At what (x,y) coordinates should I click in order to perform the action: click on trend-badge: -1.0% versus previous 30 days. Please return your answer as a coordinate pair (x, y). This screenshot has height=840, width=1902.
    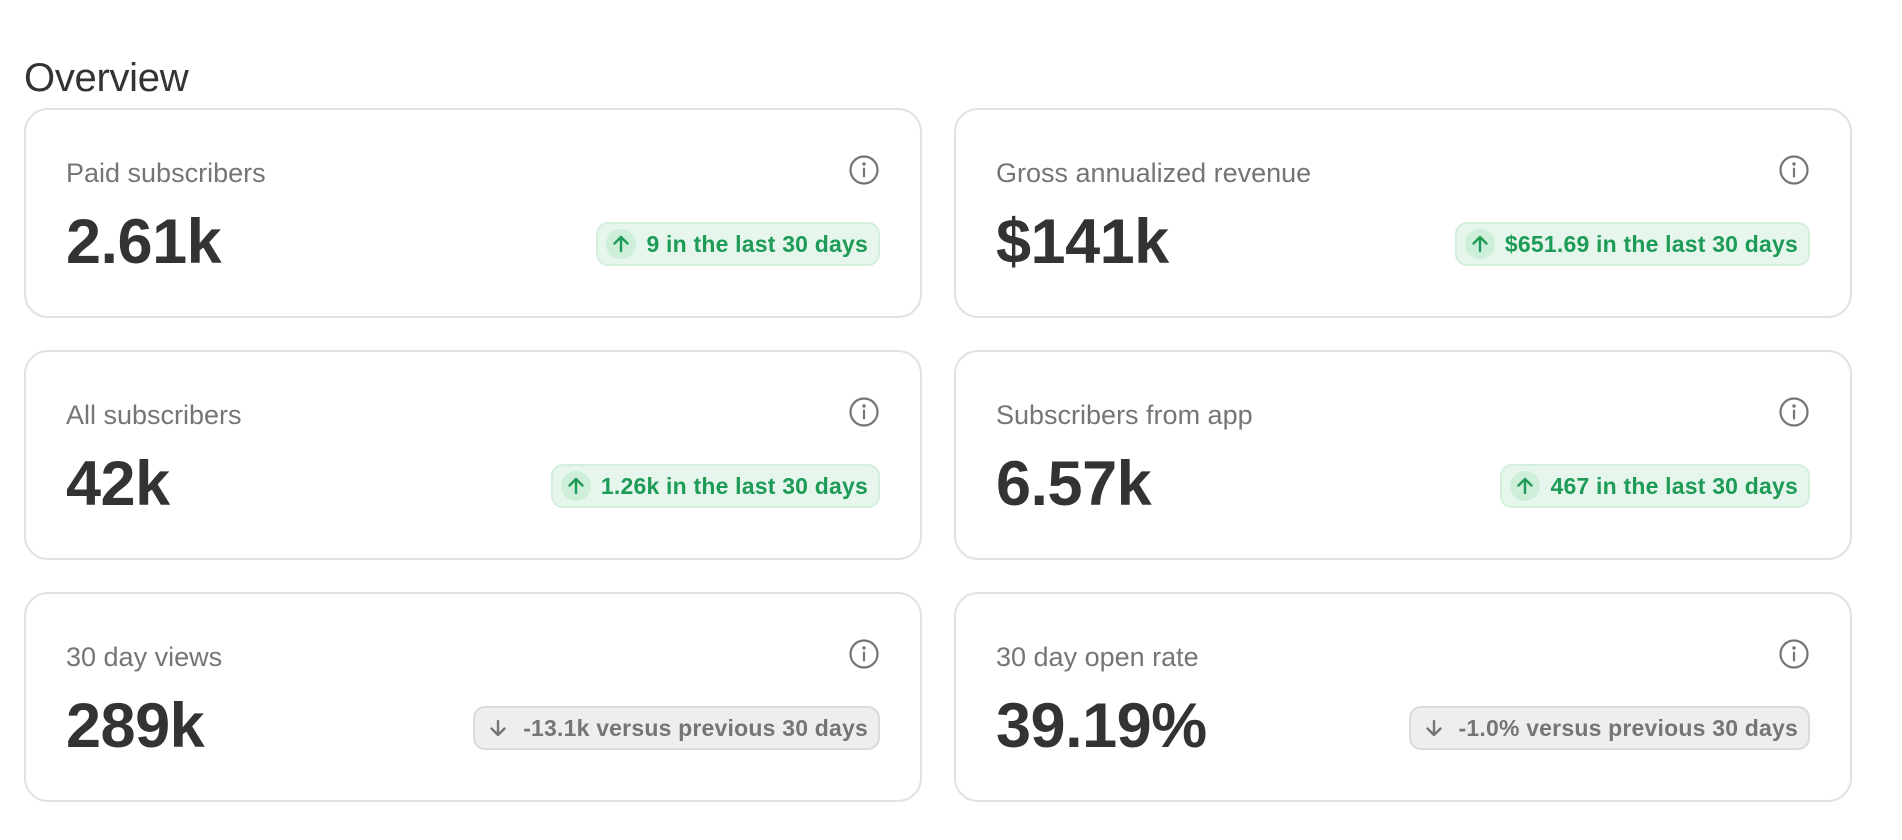
    Looking at the image, I should click on (1609, 728).